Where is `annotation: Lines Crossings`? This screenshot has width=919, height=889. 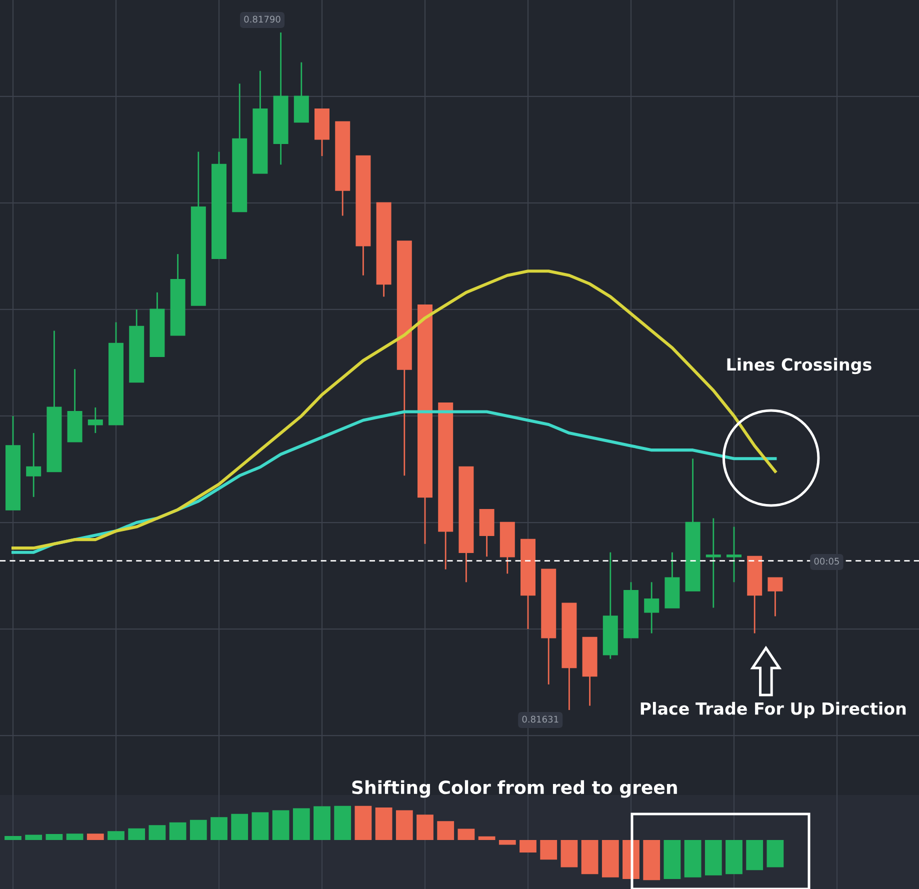
annotation: Lines Crossings is located at coordinates (799, 366).